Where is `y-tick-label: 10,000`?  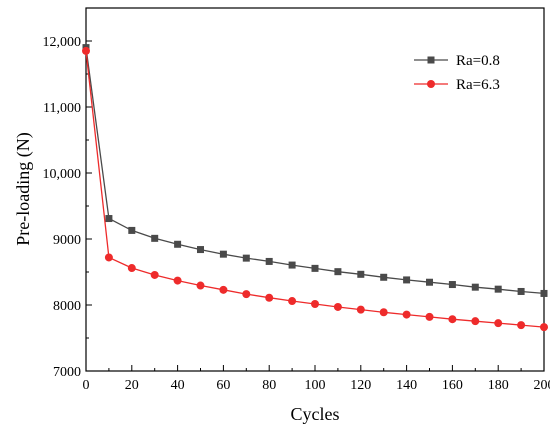
y-tick-label: 10,000 is located at coordinates (62, 174).